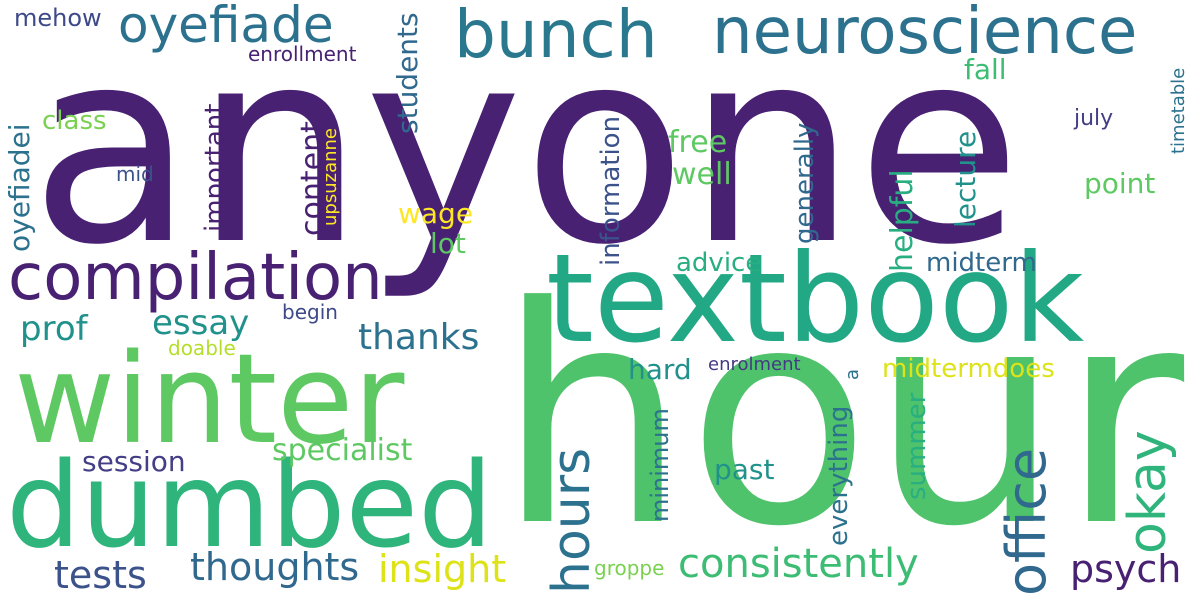  I want to click on word-begin: begin, so click(310, 312).